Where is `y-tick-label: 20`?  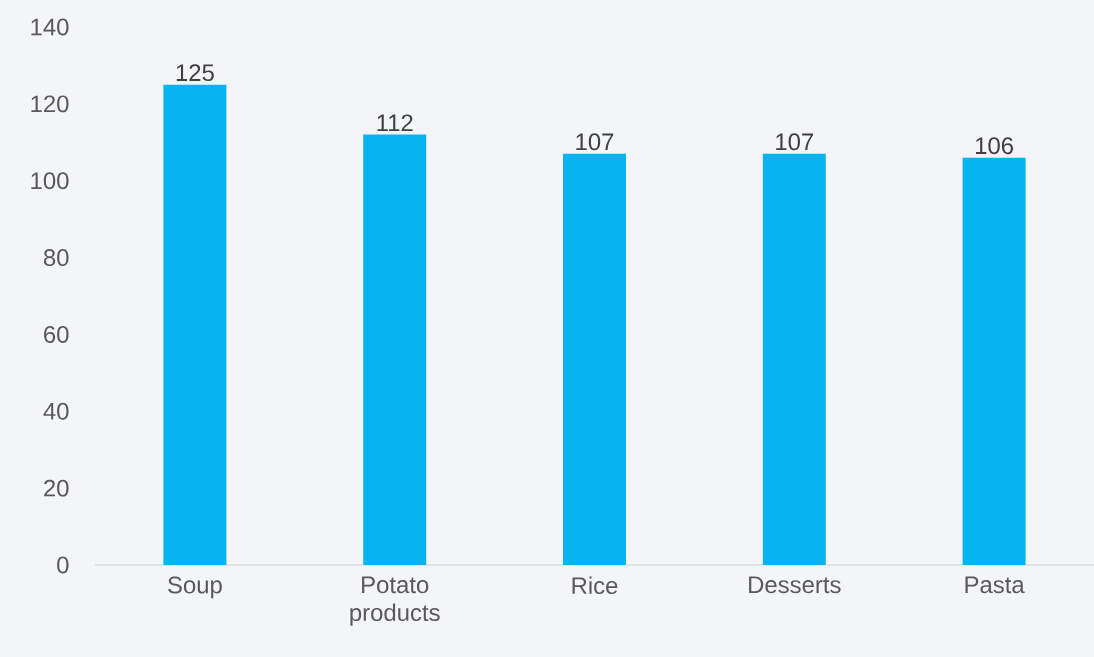 y-tick-label: 20 is located at coordinates (56, 488).